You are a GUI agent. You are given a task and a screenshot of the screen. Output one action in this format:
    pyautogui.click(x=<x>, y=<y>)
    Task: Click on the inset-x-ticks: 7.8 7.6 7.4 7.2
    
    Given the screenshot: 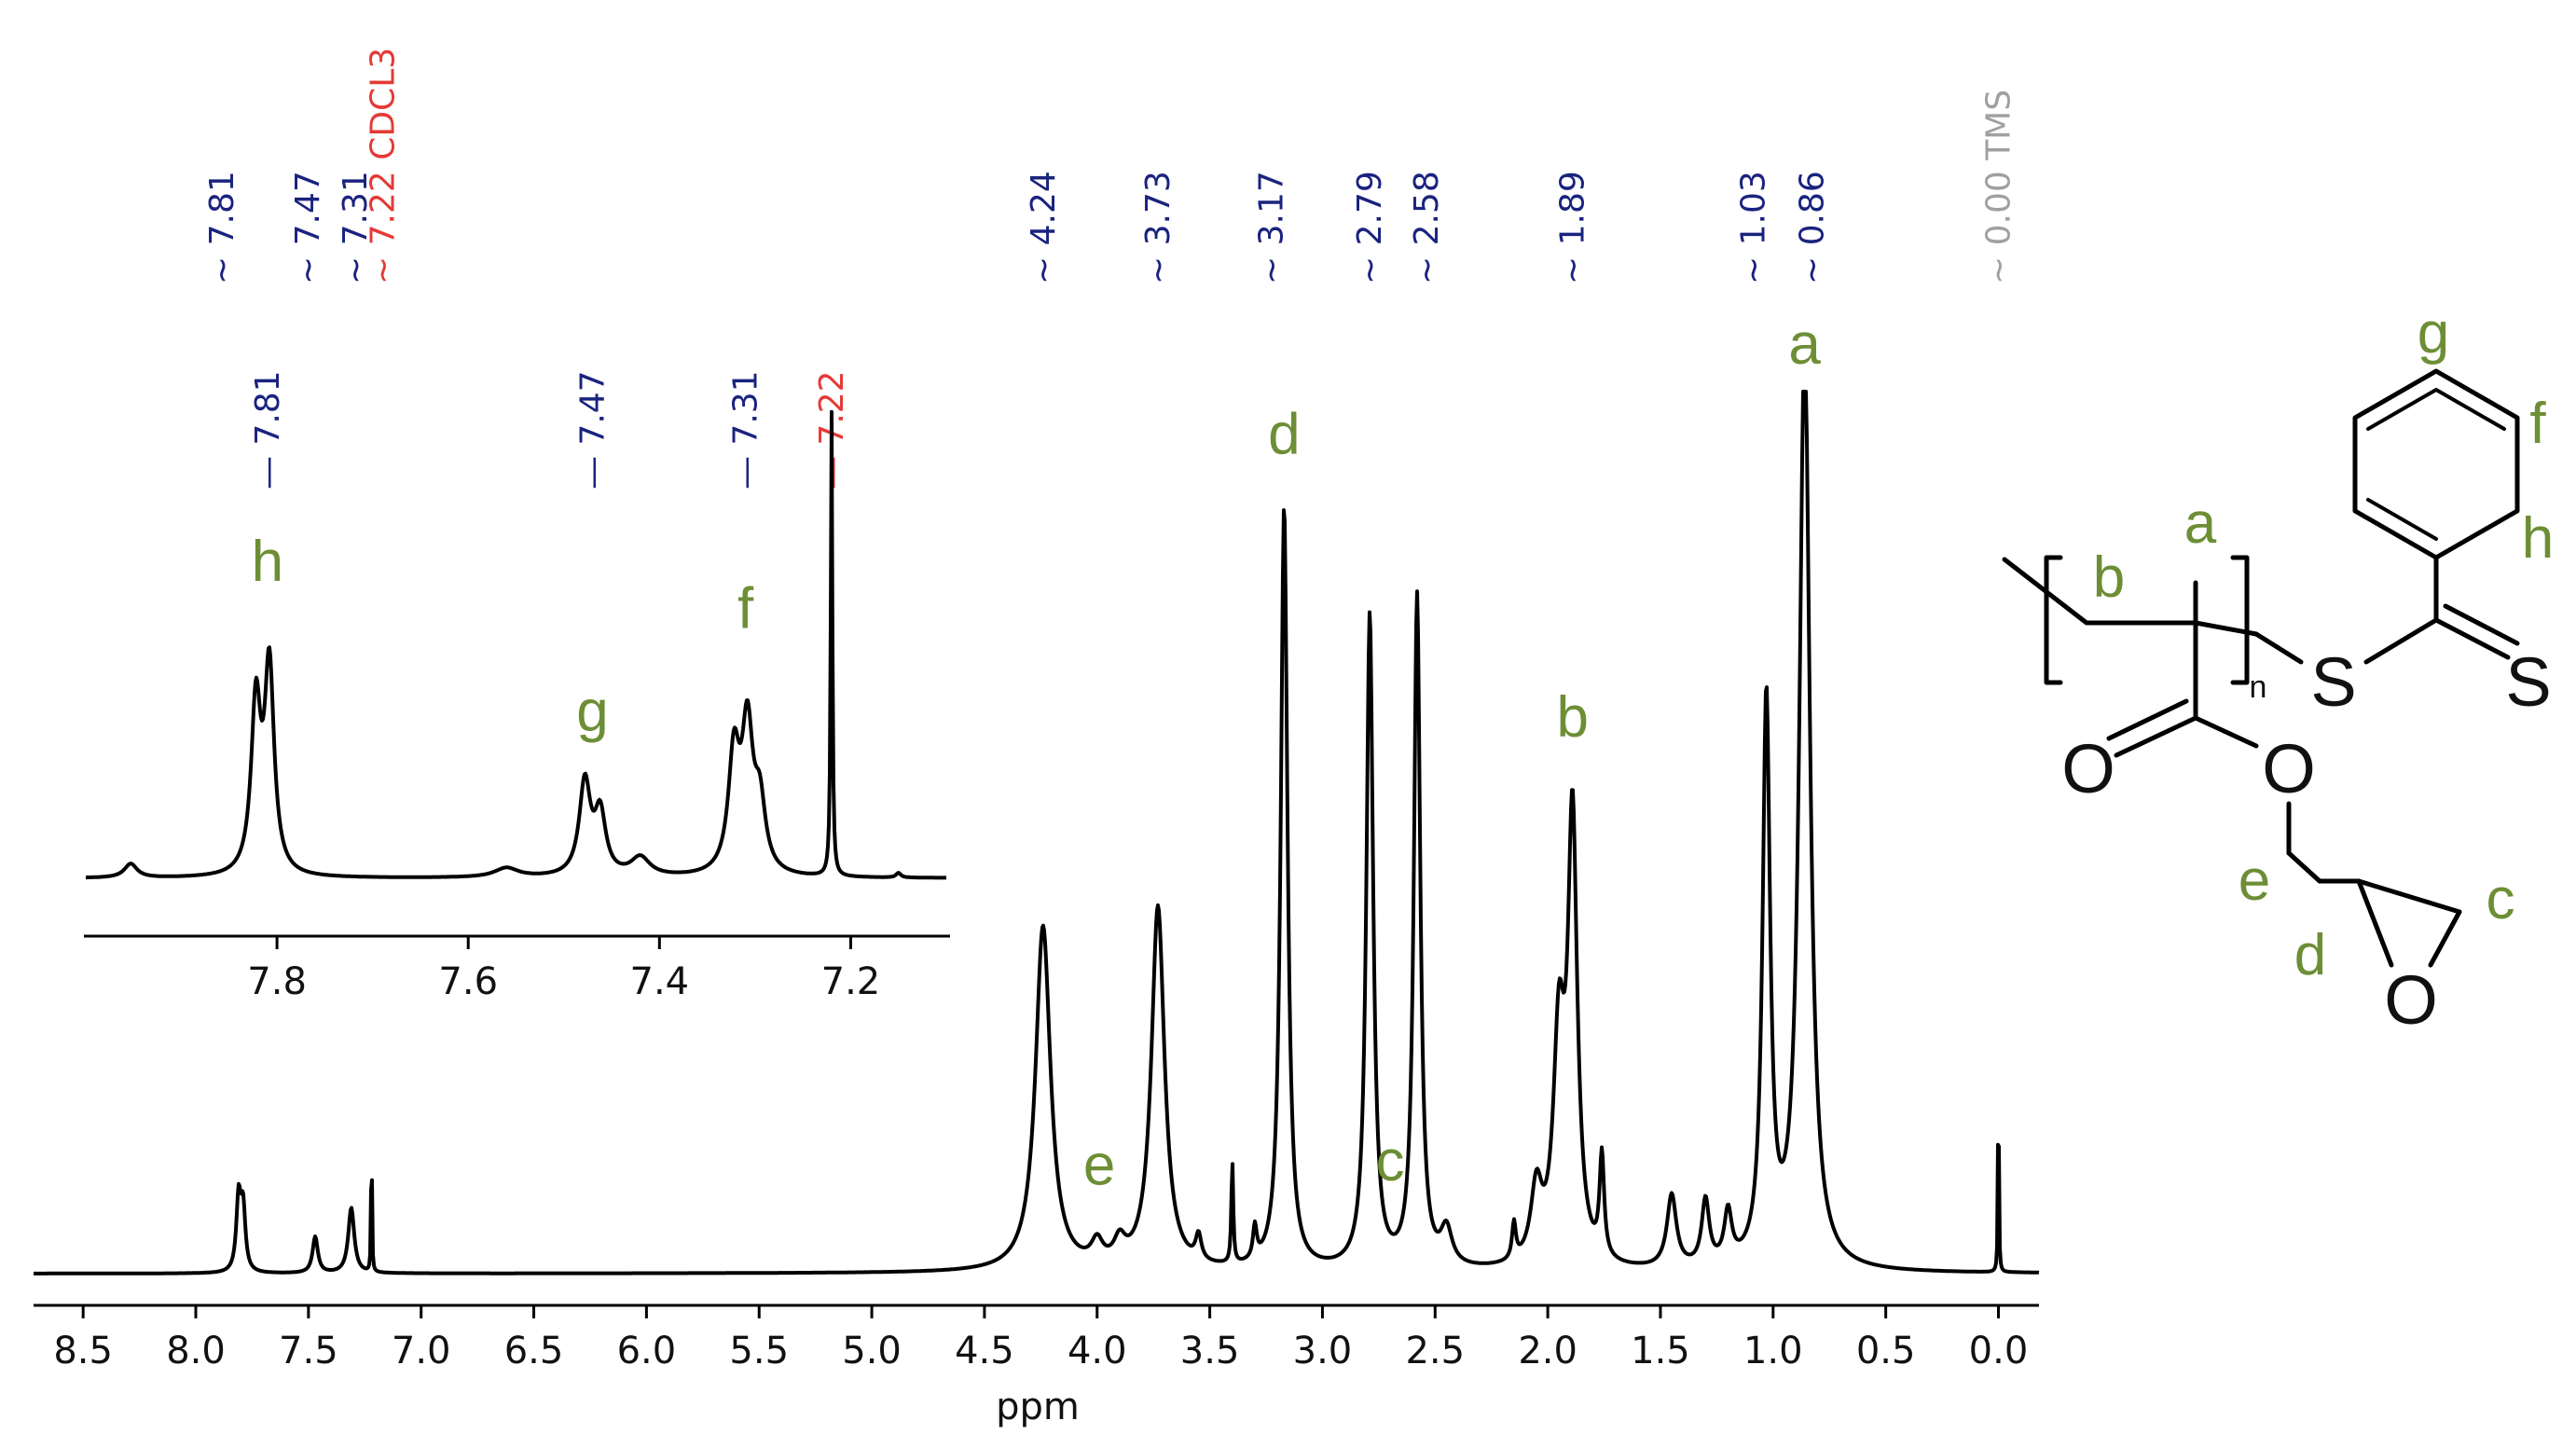 What is the action you would take?
    pyautogui.click(x=563, y=970)
    